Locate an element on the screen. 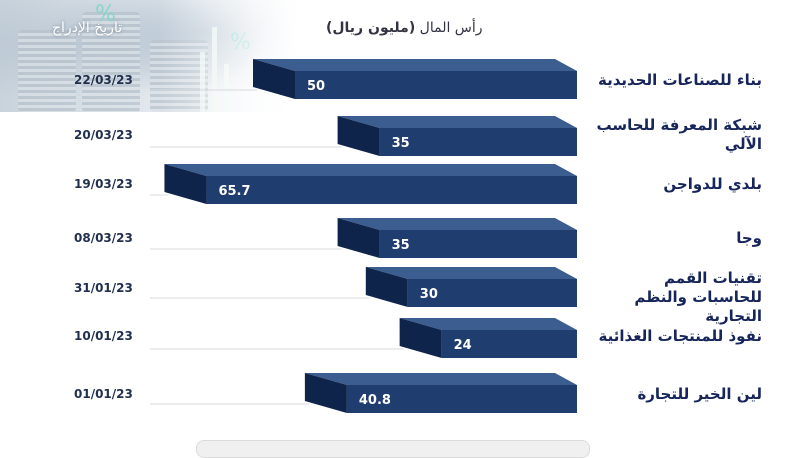  company-name-label: شبكة المعرفة للحاسب الآلي is located at coordinates (679, 134).